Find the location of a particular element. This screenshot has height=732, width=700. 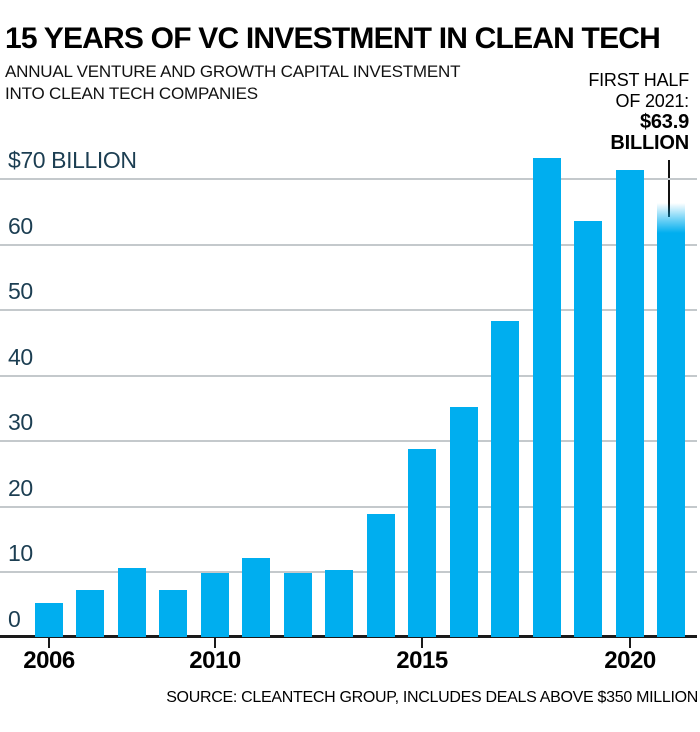

bar-2015 is located at coordinates (422, 543).